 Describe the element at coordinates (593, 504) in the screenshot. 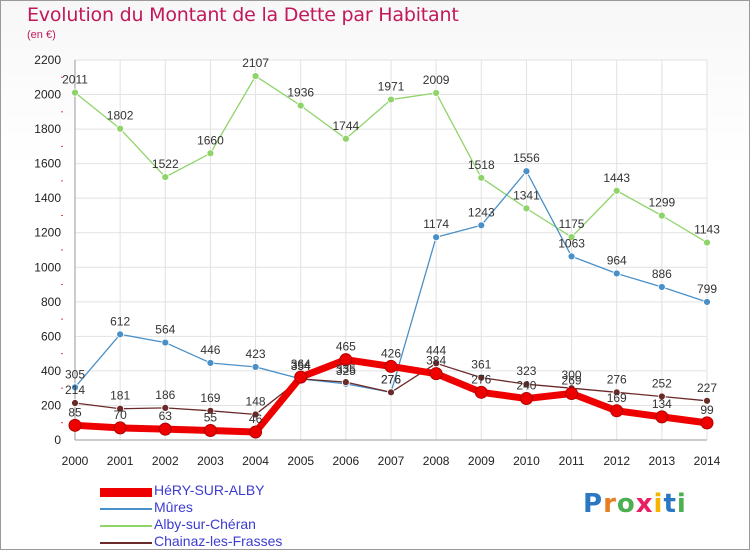

I see `logo-letter: P` at that location.